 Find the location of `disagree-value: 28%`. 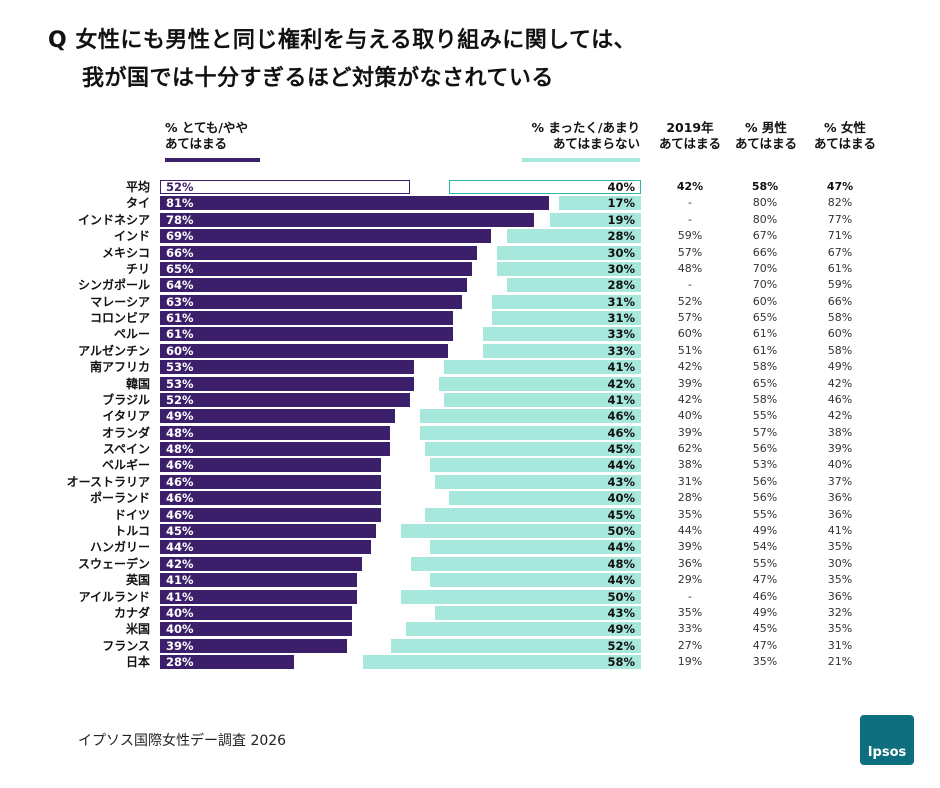

disagree-value: 28% is located at coordinates (621, 236).